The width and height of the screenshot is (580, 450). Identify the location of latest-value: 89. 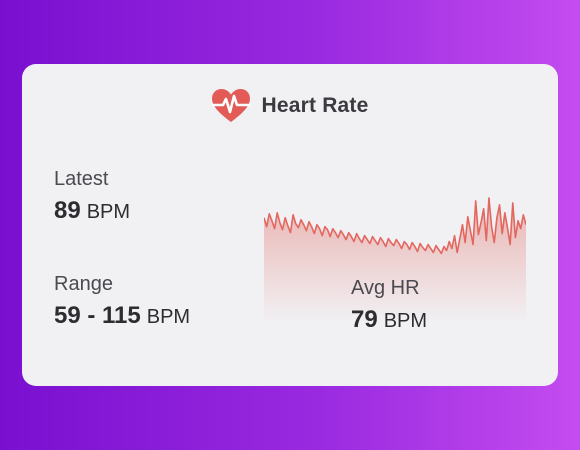
(67, 210).